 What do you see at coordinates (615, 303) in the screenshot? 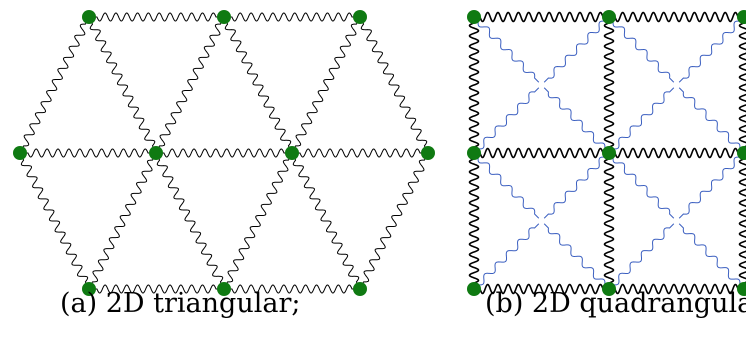
I see `caption-quadrangular: (b) 2D quadrangular.` at bounding box center [615, 303].